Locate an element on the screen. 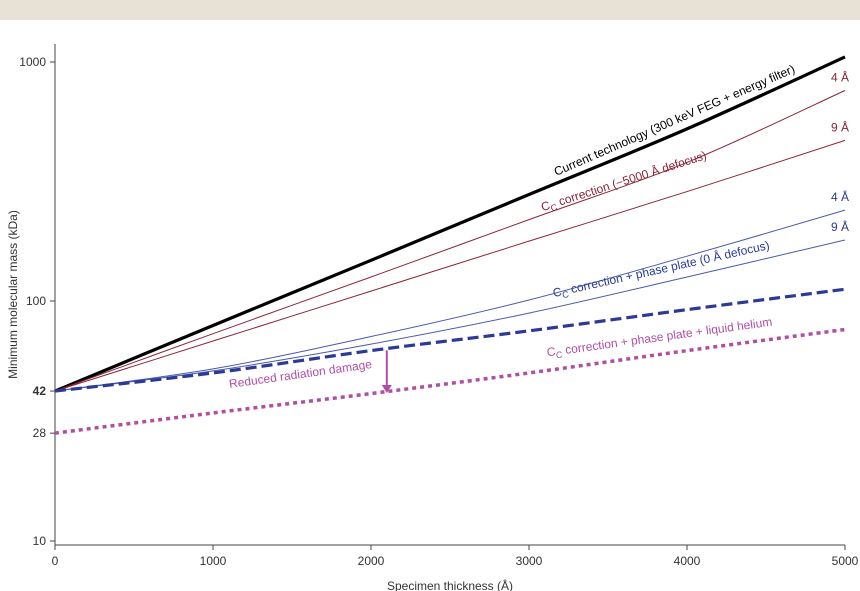 The width and height of the screenshot is (860, 591). x-tick-label: 3000 is located at coordinates (529, 561).